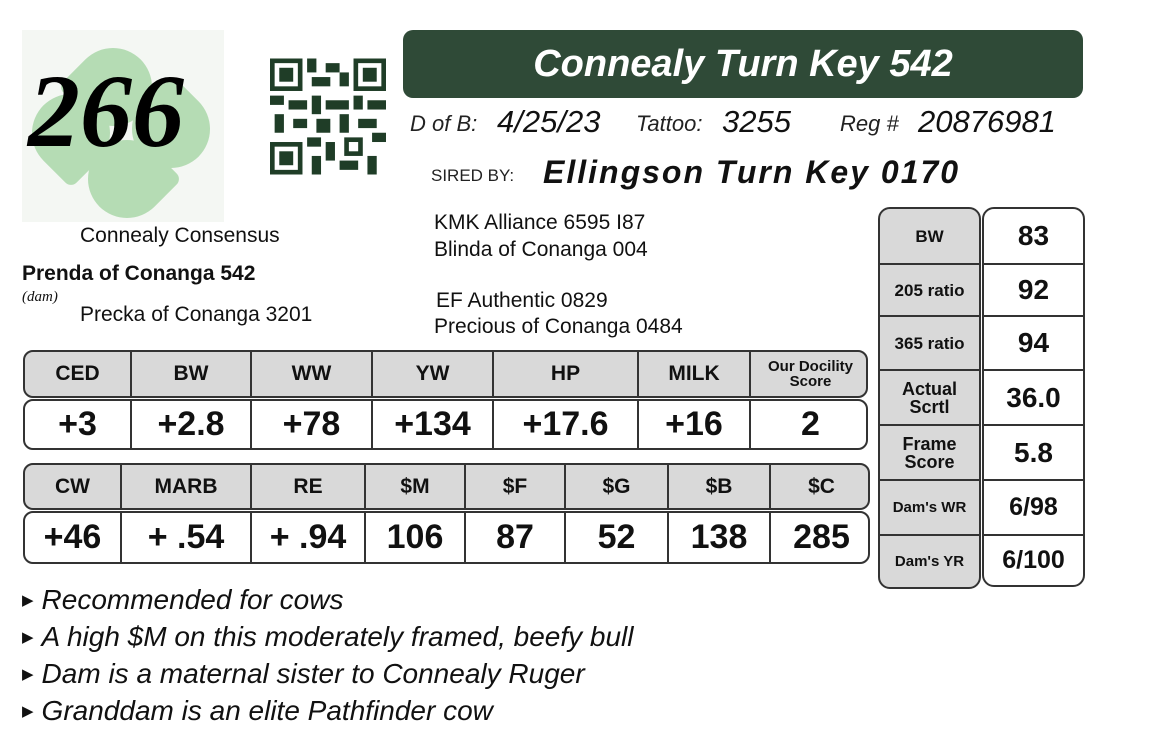  I want to click on epd-header: $F, so click(514, 486).